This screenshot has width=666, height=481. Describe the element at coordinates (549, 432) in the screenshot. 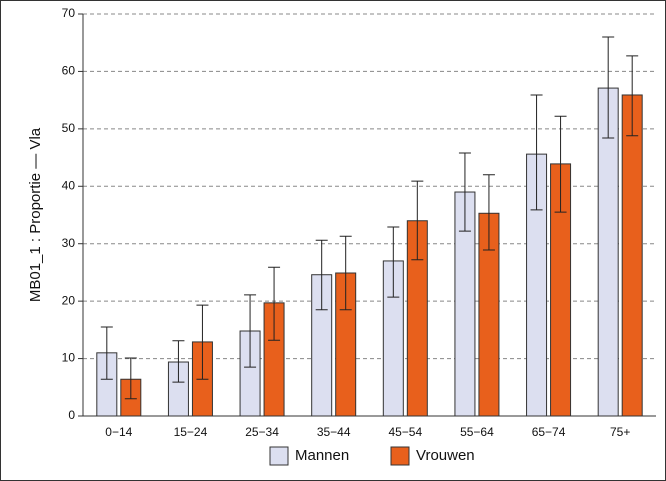

I see `x-tick-label: 65−74` at that location.